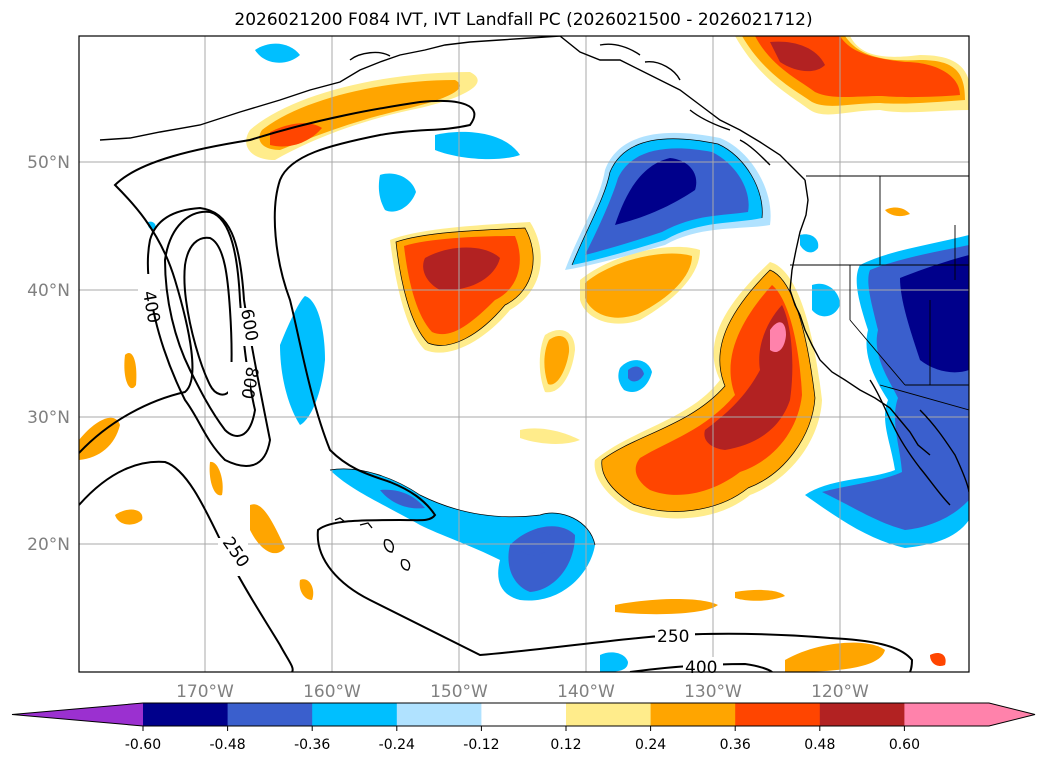 The image size is (1047, 765). What do you see at coordinates (735, 745) in the screenshot?
I see `colorbar-tick-label: 0.36` at bounding box center [735, 745].